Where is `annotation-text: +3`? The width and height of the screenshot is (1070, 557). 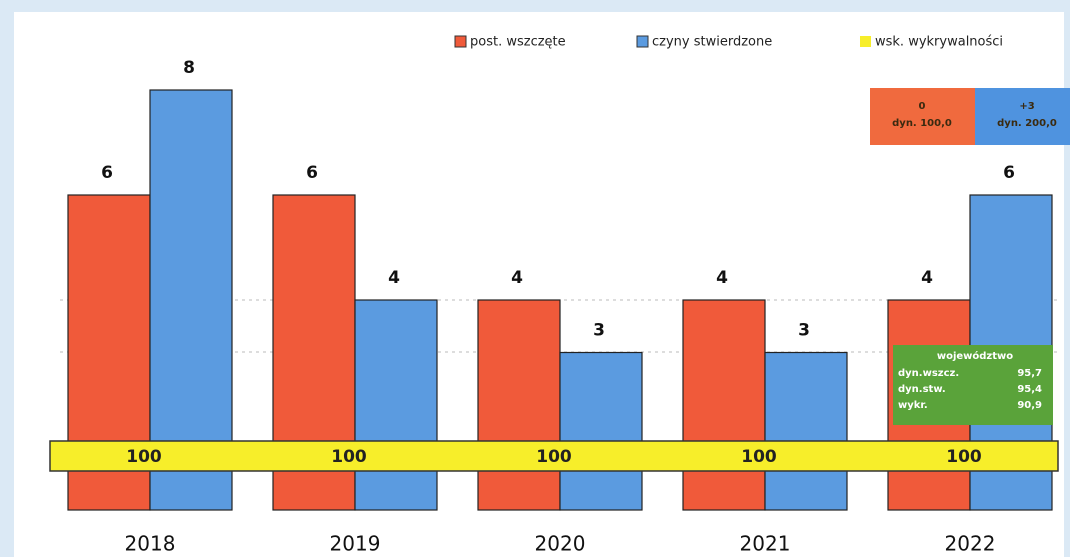
annotation-text: +3 is located at coordinates (1026, 106).